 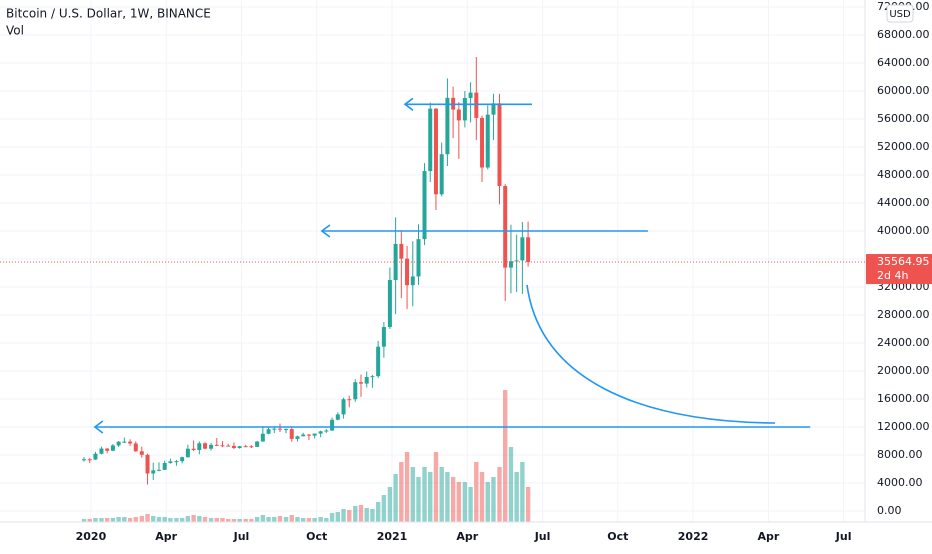 What do you see at coordinates (903, 230) in the screenshot?
I see `y-tick-label: 40000.00` at bounding box center [903, 230].